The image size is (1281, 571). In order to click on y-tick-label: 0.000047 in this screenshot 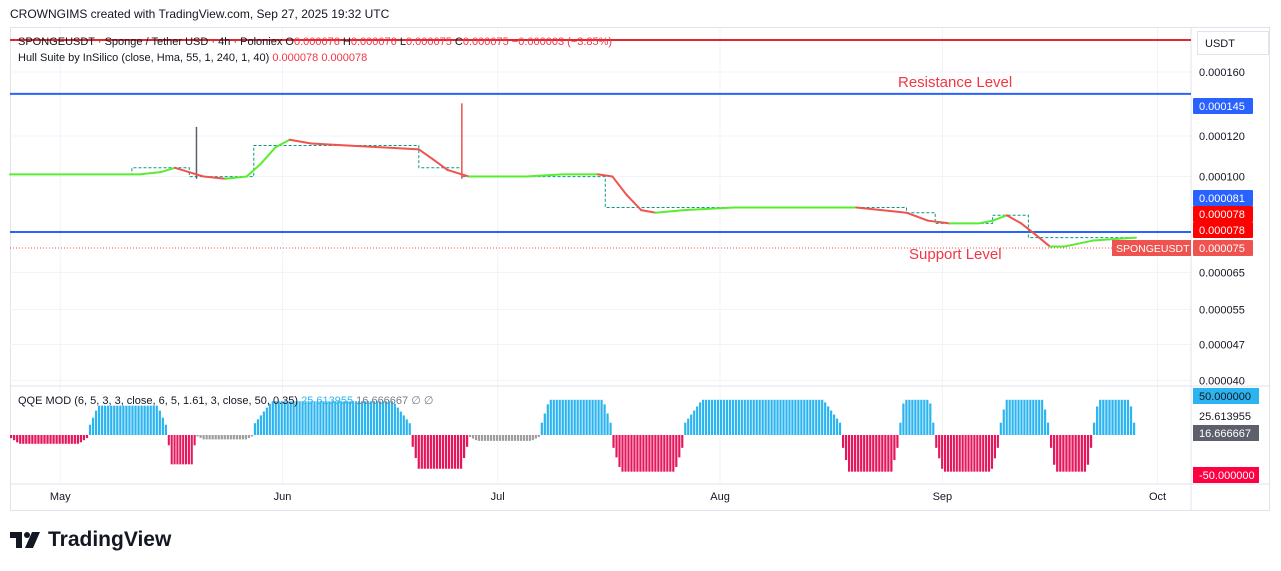, I will do `click(1222, 345)`.